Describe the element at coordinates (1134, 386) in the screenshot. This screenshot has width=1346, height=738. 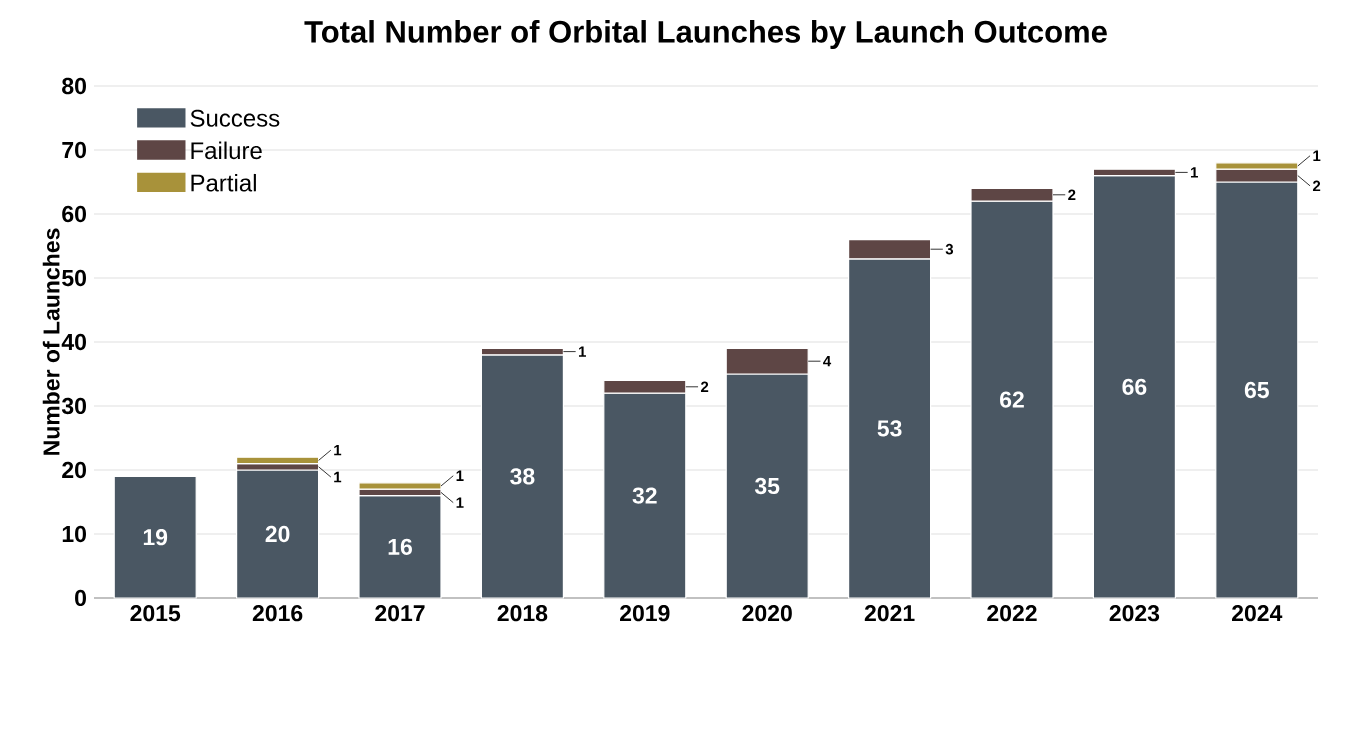
I see `data-label: 66` at that location.